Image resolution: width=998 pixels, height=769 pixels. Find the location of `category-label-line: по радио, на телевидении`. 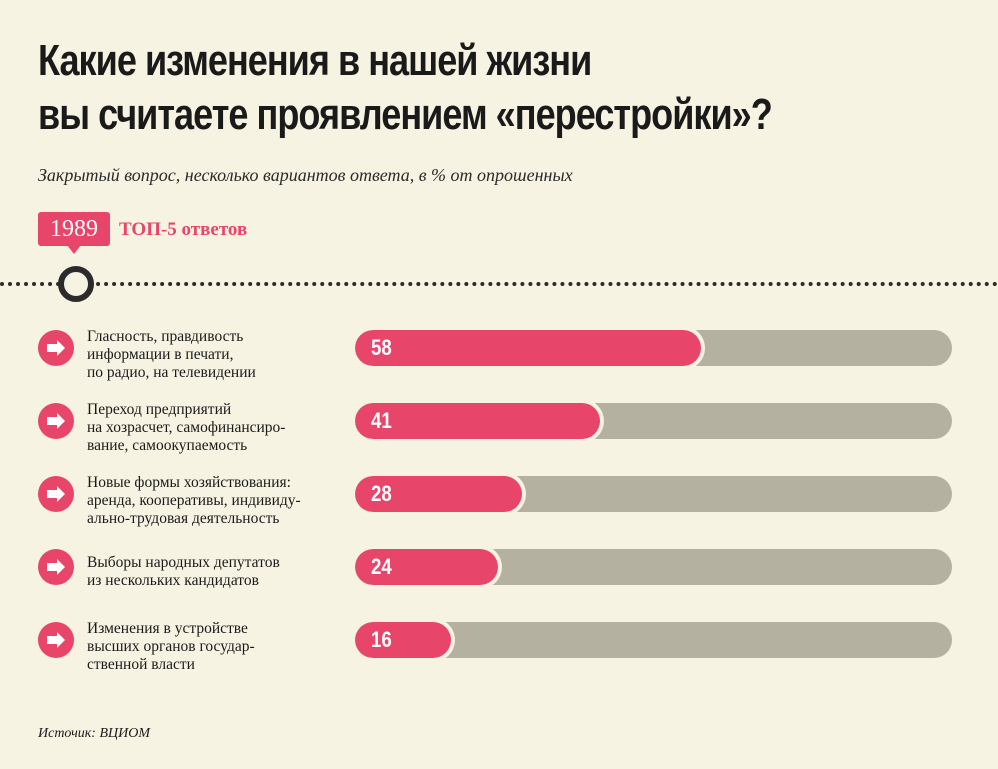

category-label-line: по радио, на телевидении is located at coordinates (171, 372).